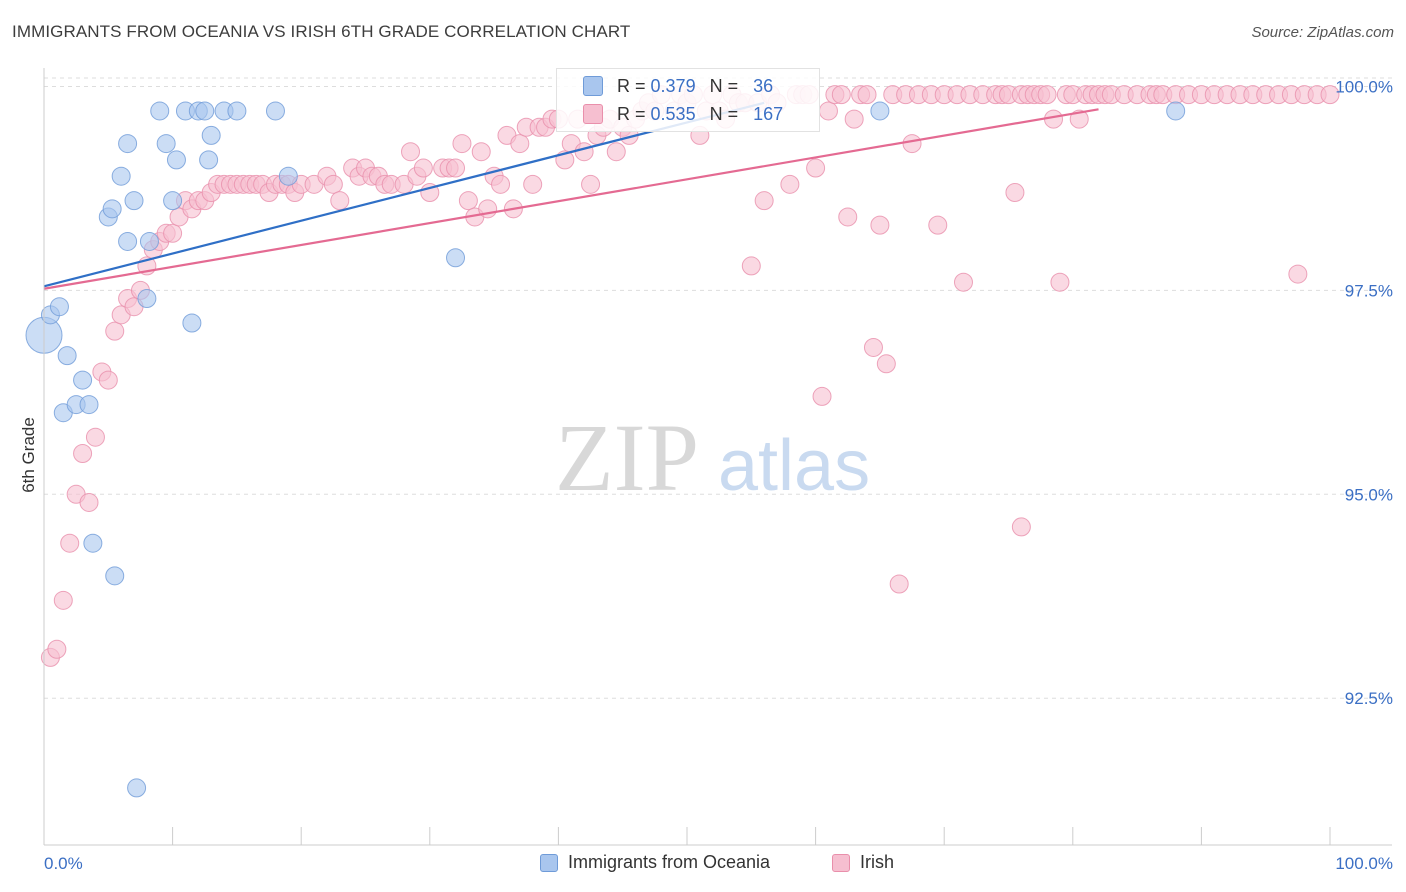  Describe the element at coordinates (724, 85) in the screenshot. I see `stats-n-label: N =` at that location.